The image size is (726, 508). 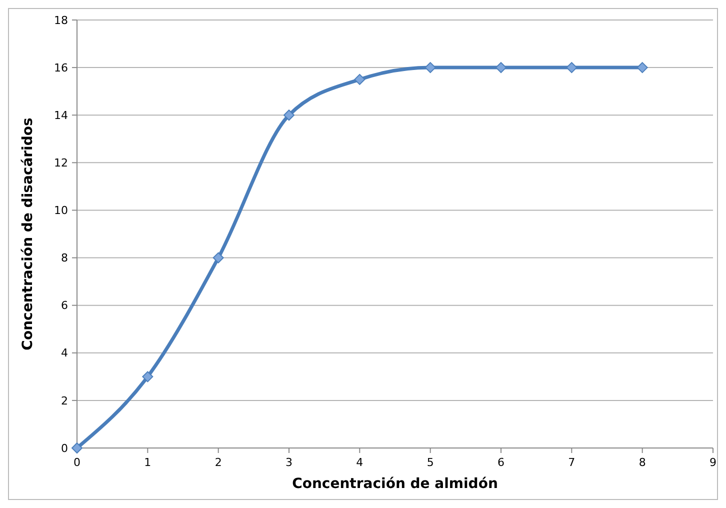 I want to click on x-tick-label: 3, so click(x=289, y=462).